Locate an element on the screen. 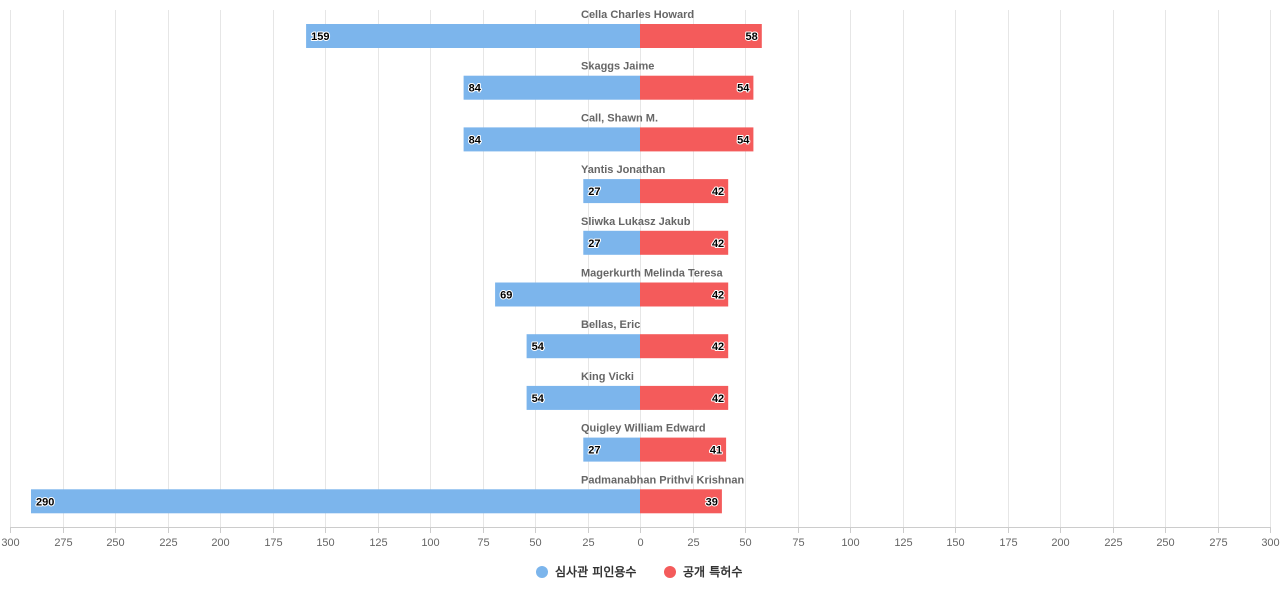 This screenshot has width=1280, height=600. legend-symbol-right-series is located at coordinates (670, 572).